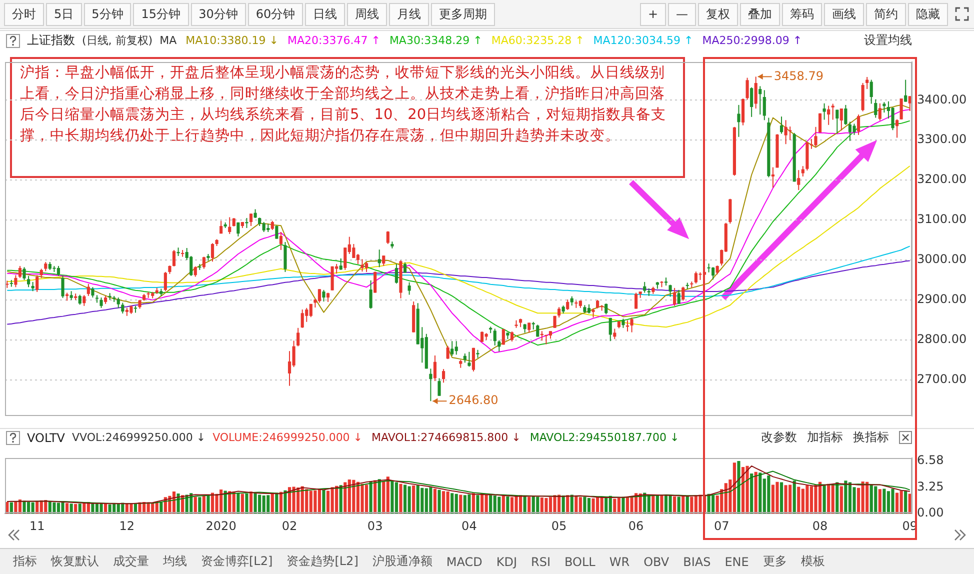  I want to click on y-tick-label: 2700.00, so click(942, 379).